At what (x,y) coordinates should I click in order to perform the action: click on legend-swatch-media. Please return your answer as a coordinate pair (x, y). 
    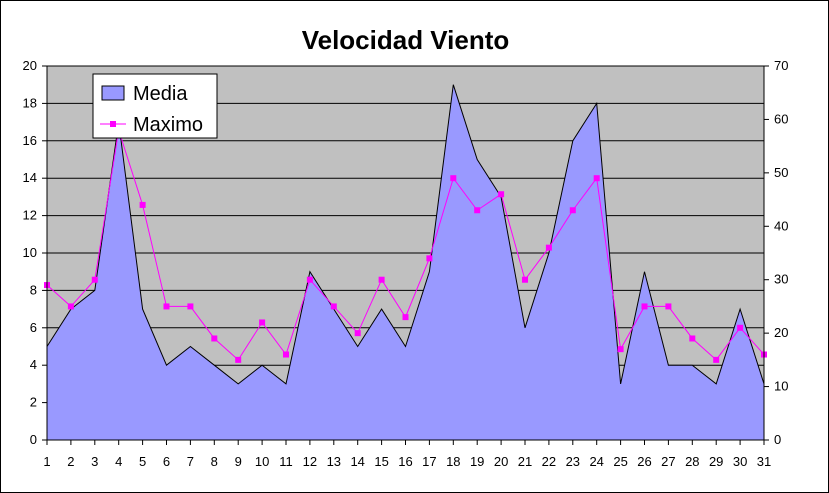
    Looking at the image, I should click on (113, 93).